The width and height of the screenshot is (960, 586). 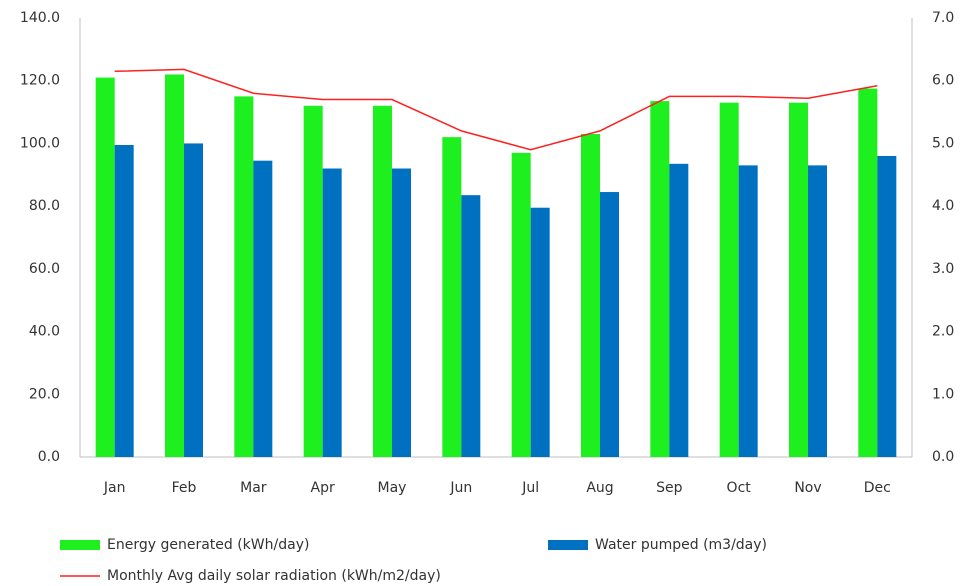 I want to click on y2-tick-label: 5.0, so click(x=943, y=143).